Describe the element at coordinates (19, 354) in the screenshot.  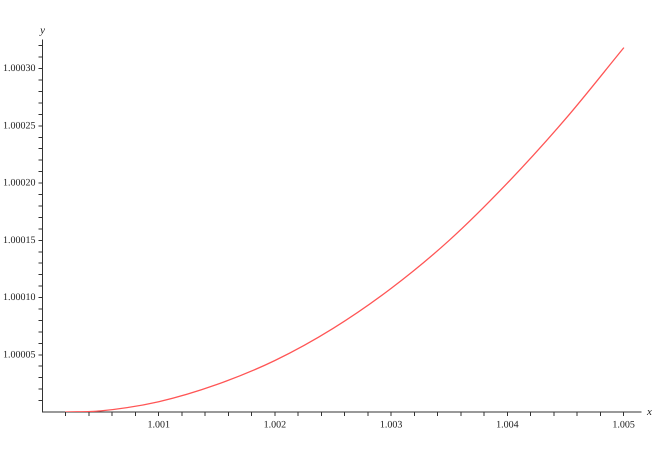
I see `y-tick-label: 1.00005` at that location.